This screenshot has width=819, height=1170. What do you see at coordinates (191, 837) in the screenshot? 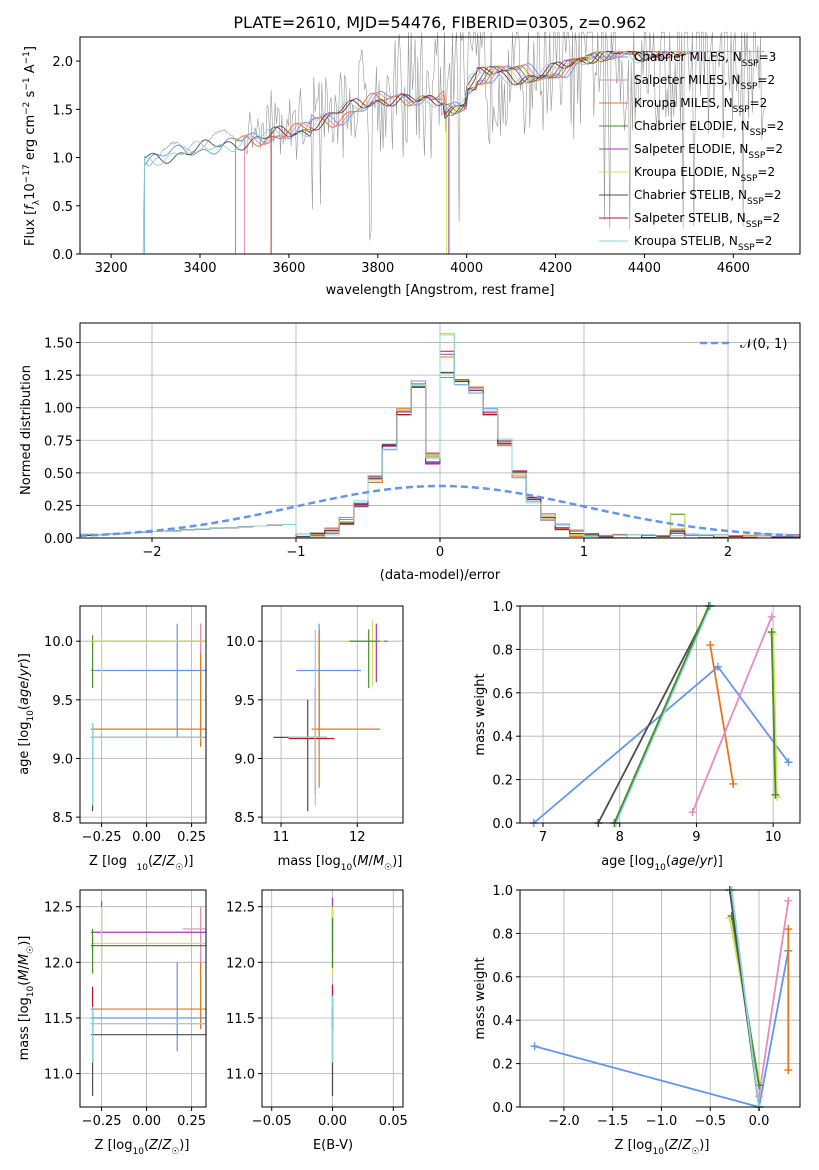
I see `x-tick-label: 0.25` at bounding box center [191, 837].